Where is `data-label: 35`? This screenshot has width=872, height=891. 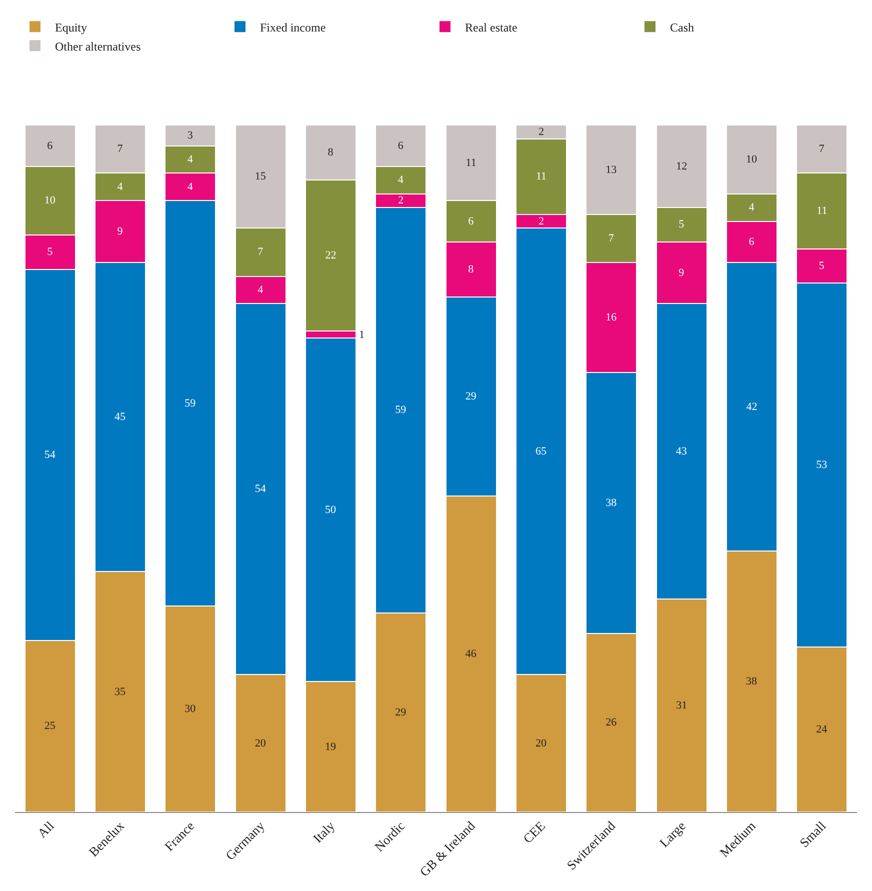
data-label: 35 is located at coordinates (120, 692).